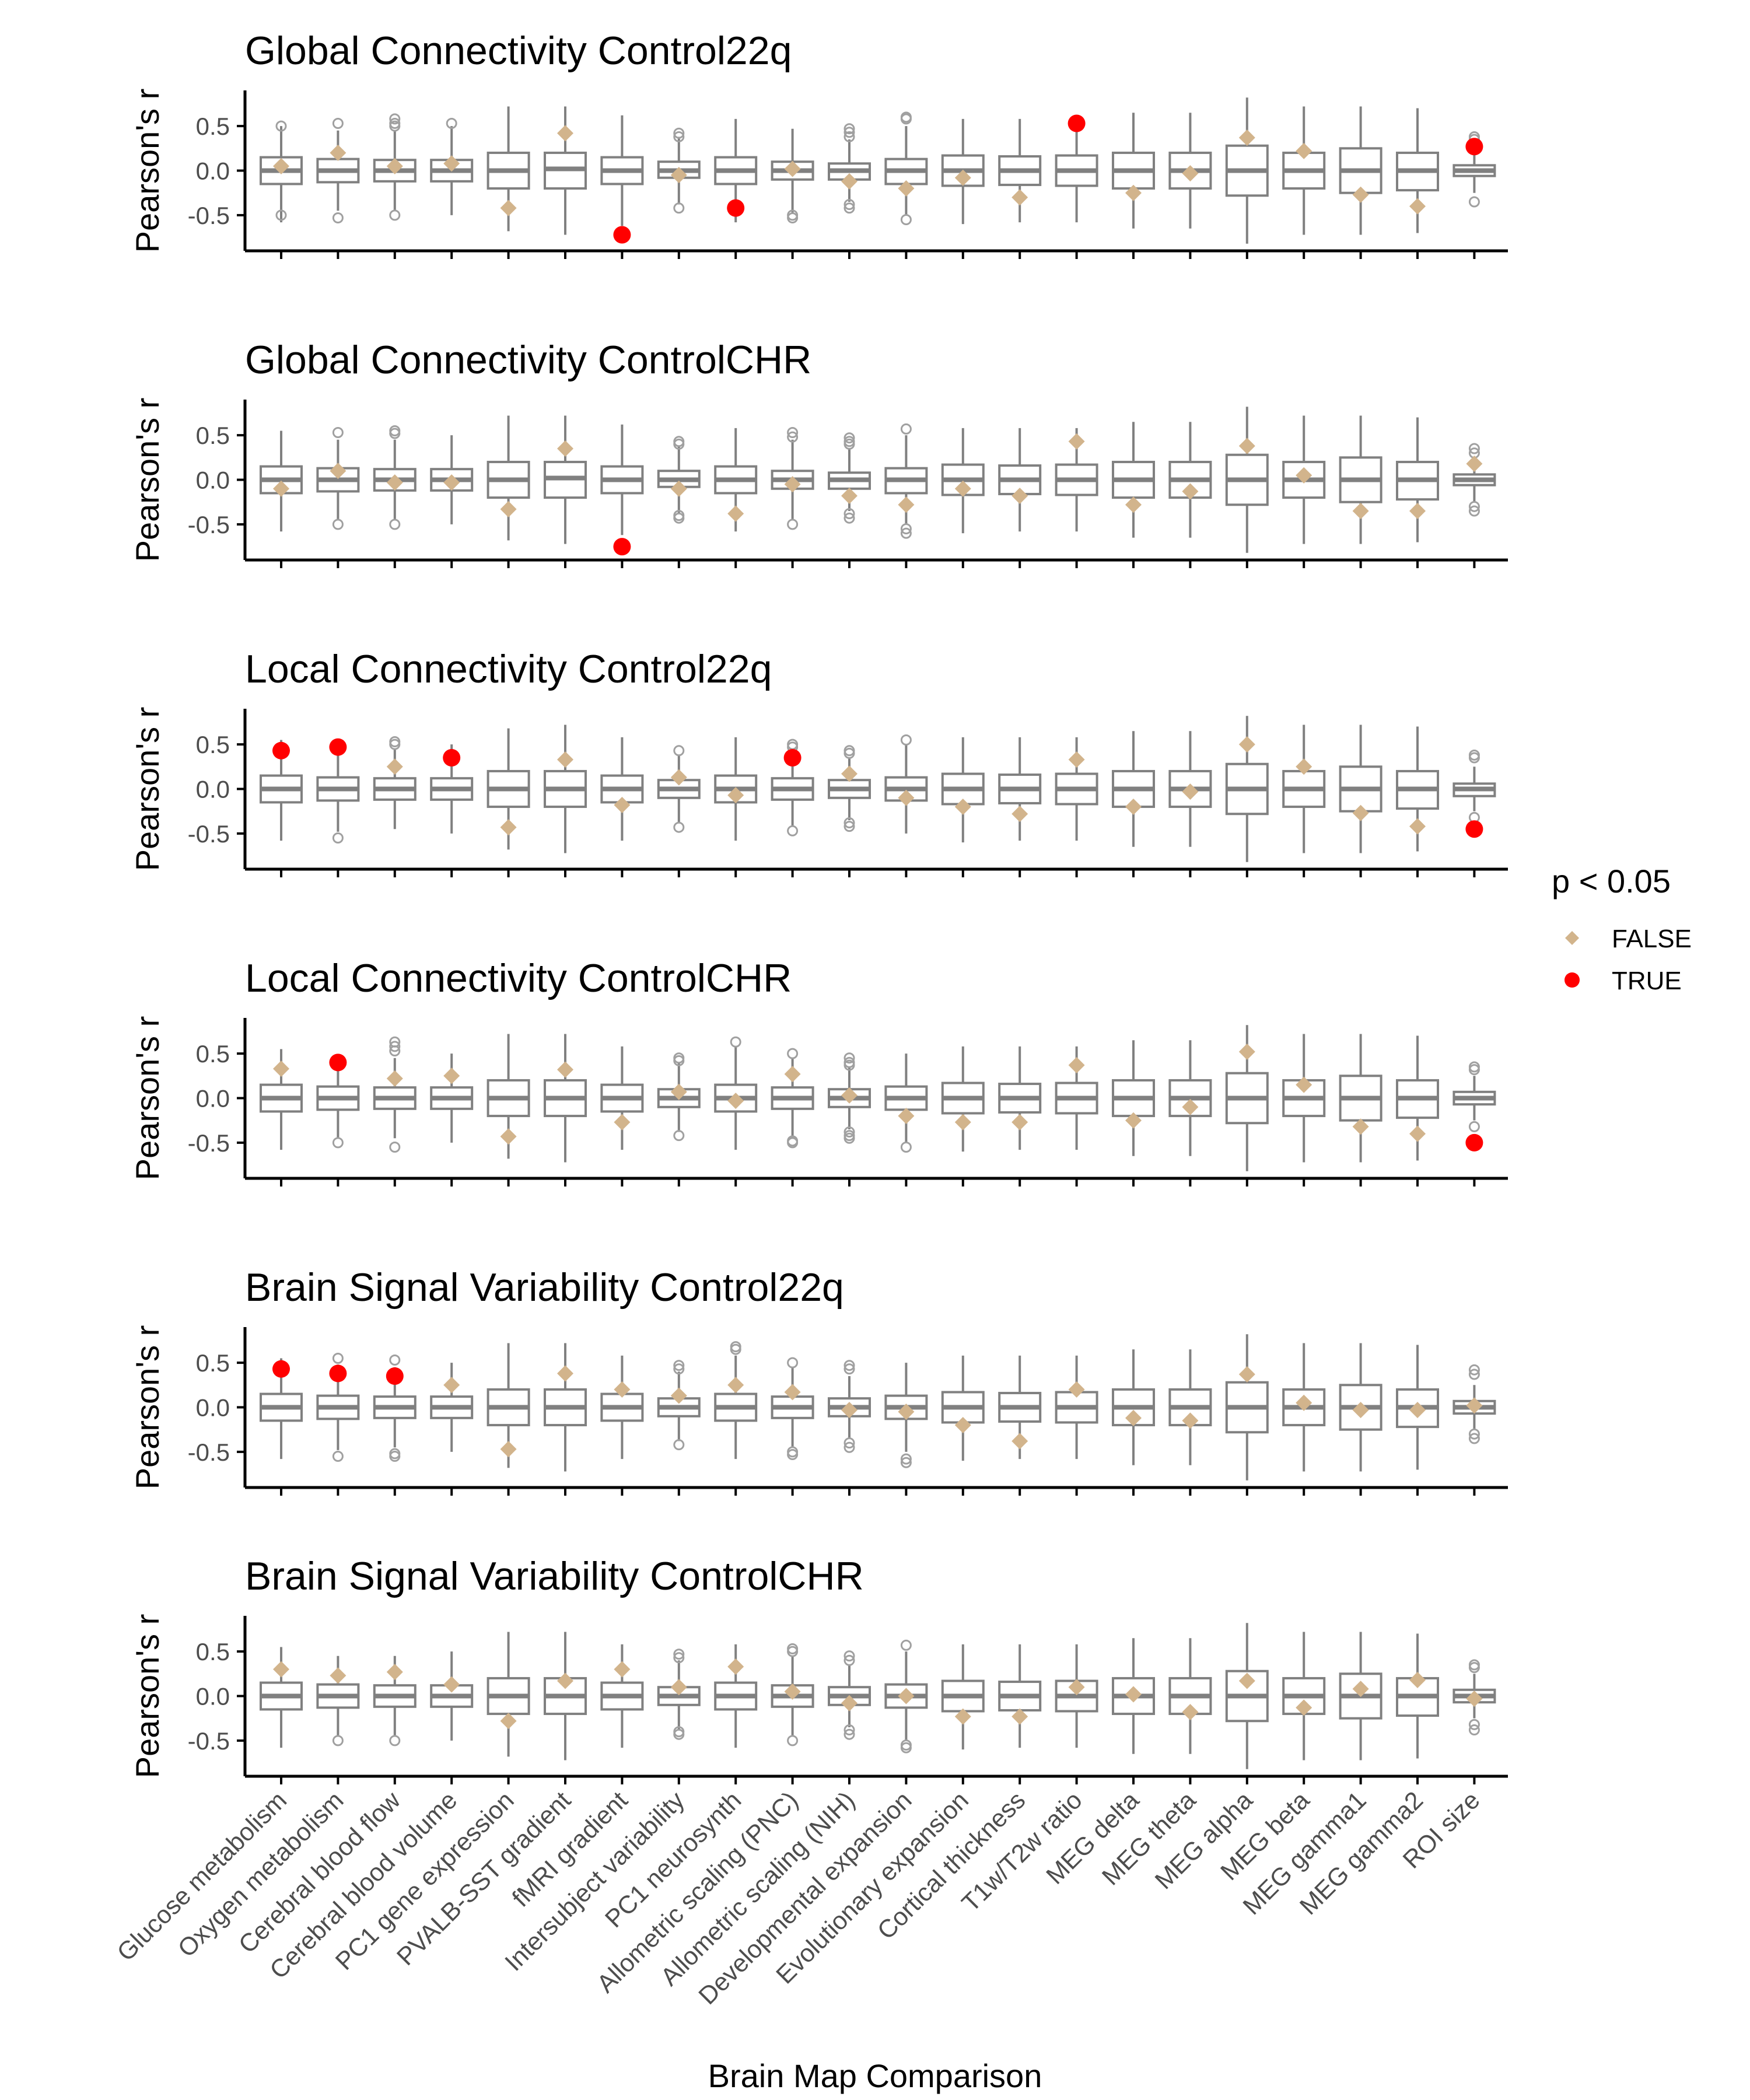 Image resolution: width=1750 pixels, height=2100 pixels. Describe the element at coordinates (209, 1452) in the screenshot. I see `y-tick-label: -0.5` at that location.